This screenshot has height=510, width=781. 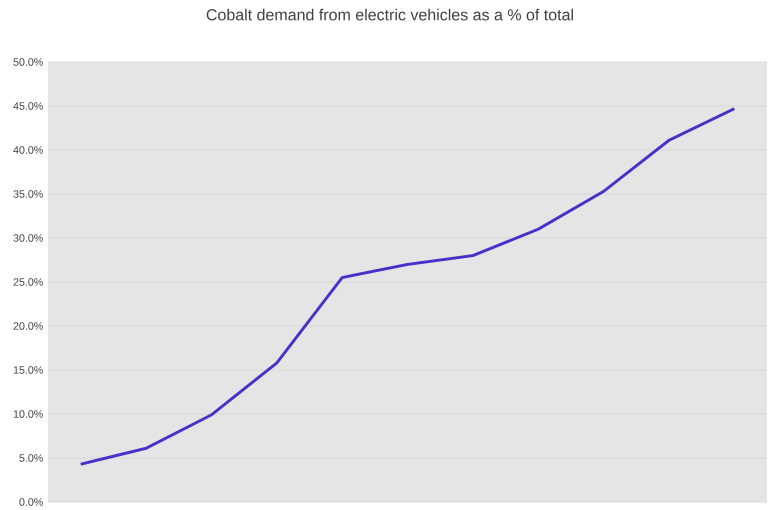 I want to click on y-tick-label: 45.0%, so click(x=28, y=106).